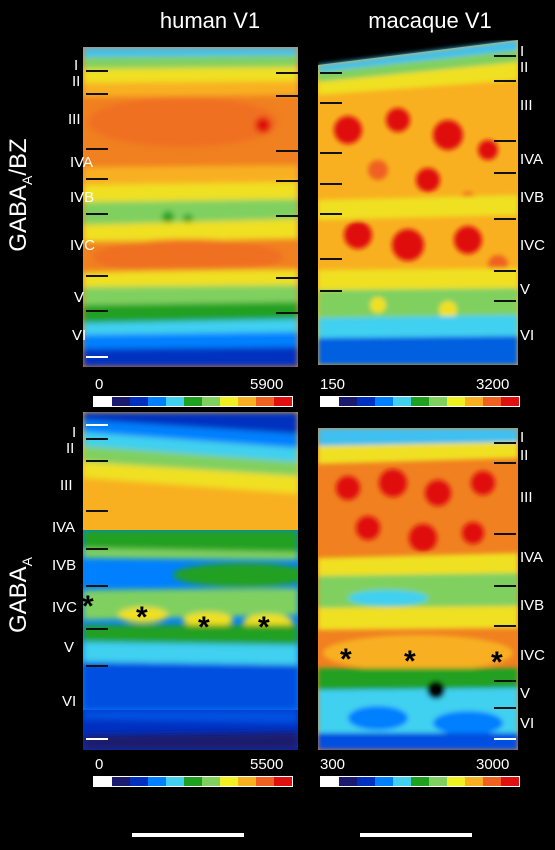 The height and width of the screenshot is (850, 555). What do you see at coordinates (267, 384) in the screenshot?
I see `scale-max: 5900` at bounding box center [267, 384].